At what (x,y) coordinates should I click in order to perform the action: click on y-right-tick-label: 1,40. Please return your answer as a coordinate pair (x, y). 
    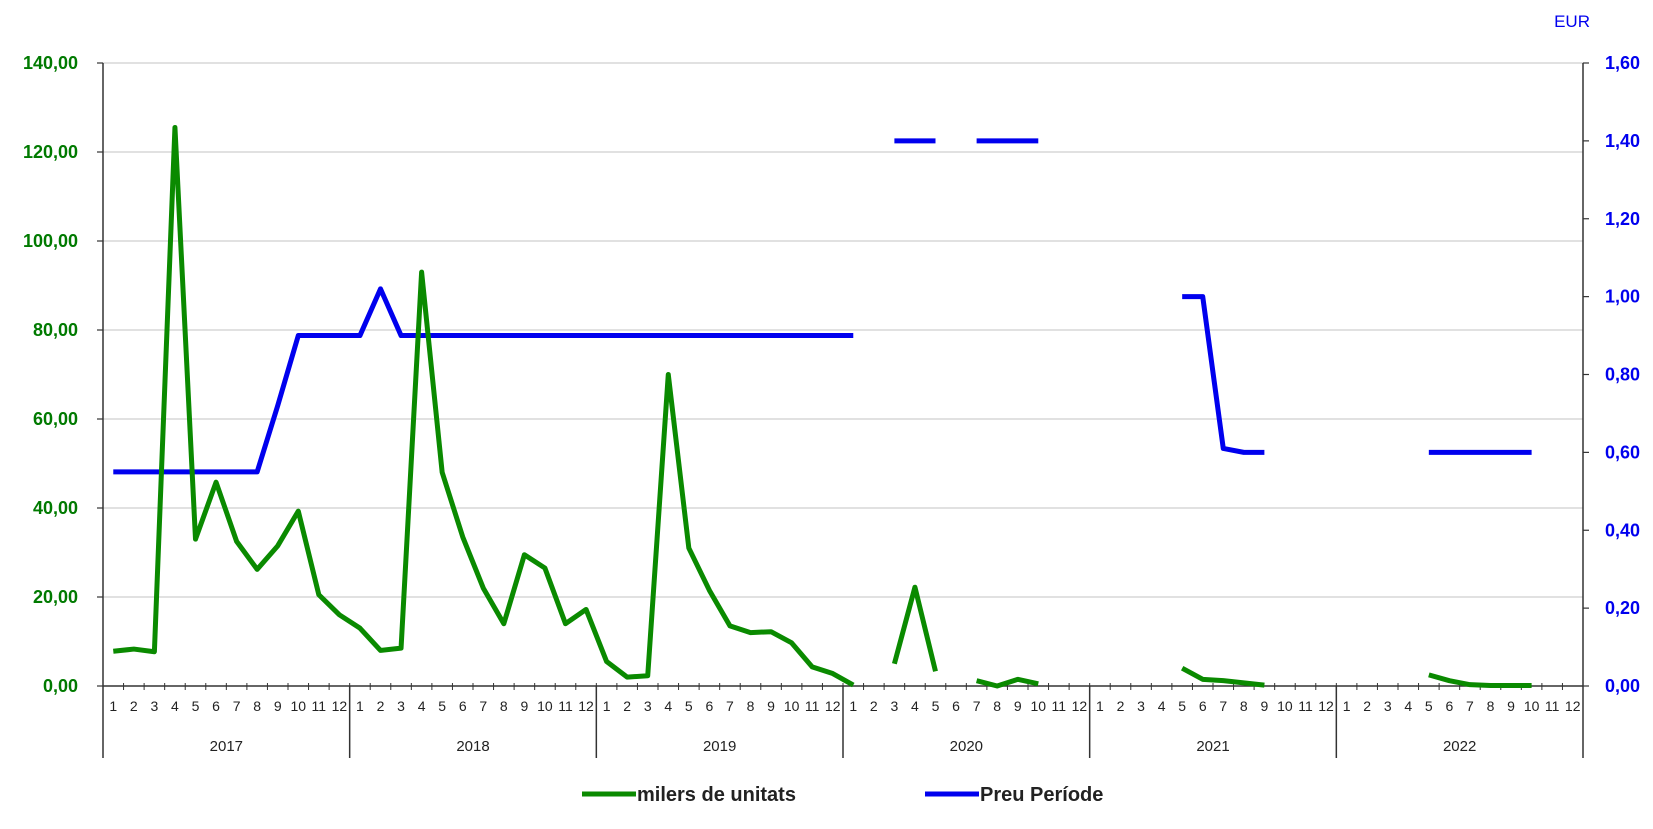
    Looking at the image, I should click on (1622, 141).